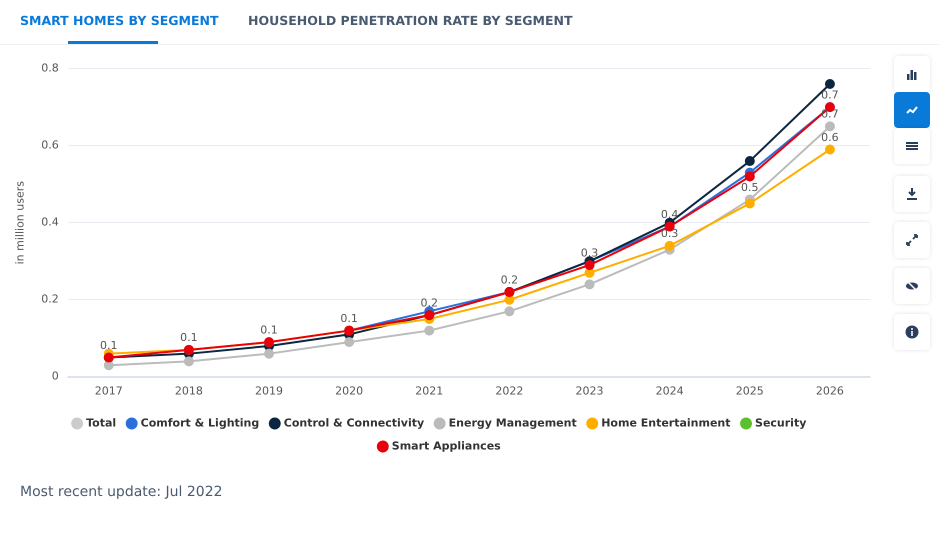 The width and height of the screenshot is (939, 552). What do you see at coordinates (55, 376) in the screenshot?
I see `y-tick-label: 0` at bounding box center [55, 376].